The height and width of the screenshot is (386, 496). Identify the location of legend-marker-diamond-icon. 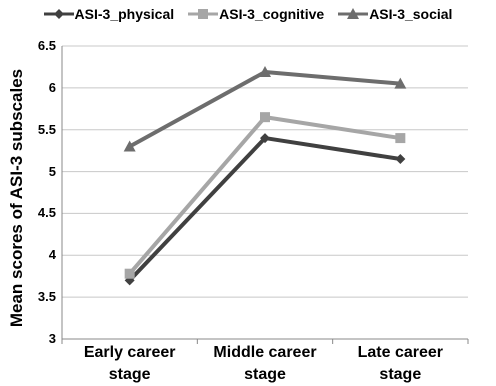
(58, 14).